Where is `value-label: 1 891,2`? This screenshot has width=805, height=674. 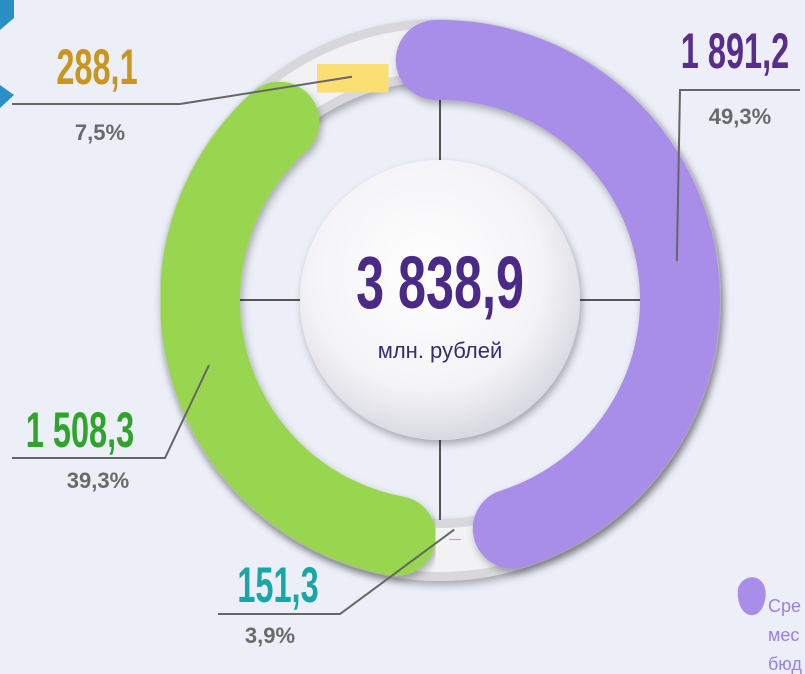 value-label: 1 891,2 is located at coordinates (735, 51).